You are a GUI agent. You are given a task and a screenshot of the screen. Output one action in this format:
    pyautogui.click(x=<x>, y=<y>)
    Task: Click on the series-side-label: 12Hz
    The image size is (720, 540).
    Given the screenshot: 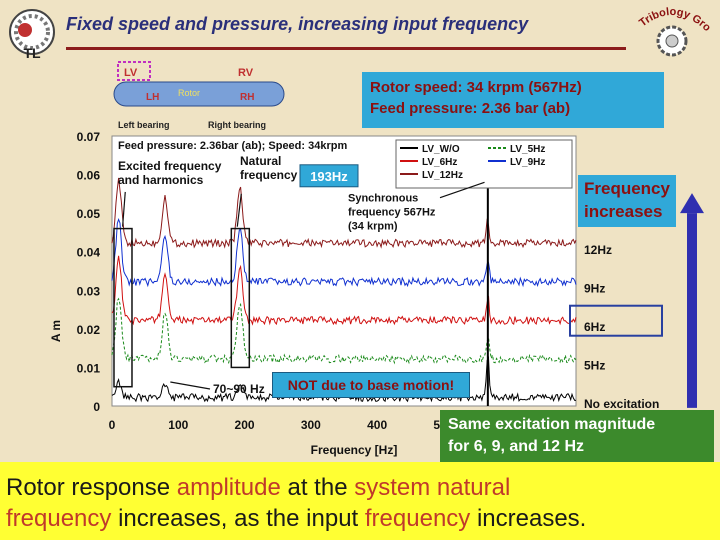 What is the action you would take?
    pyautogui.click(x=598, y=250)
    